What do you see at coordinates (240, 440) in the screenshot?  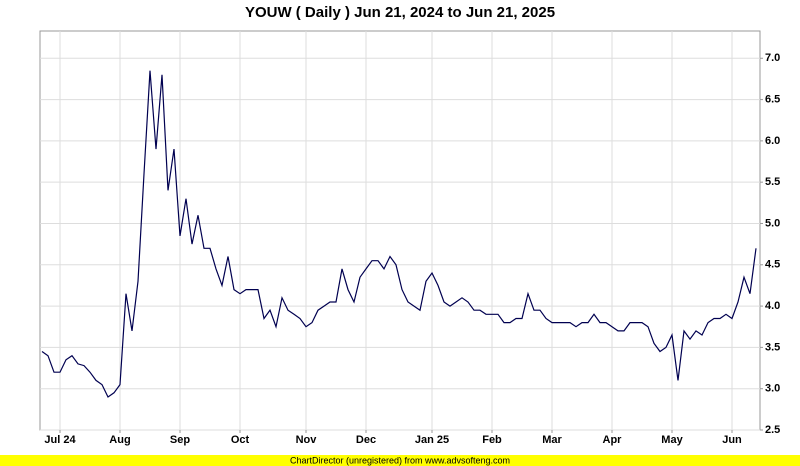 I see `x-tick-label: Oct` at bounding box center [240, 440].